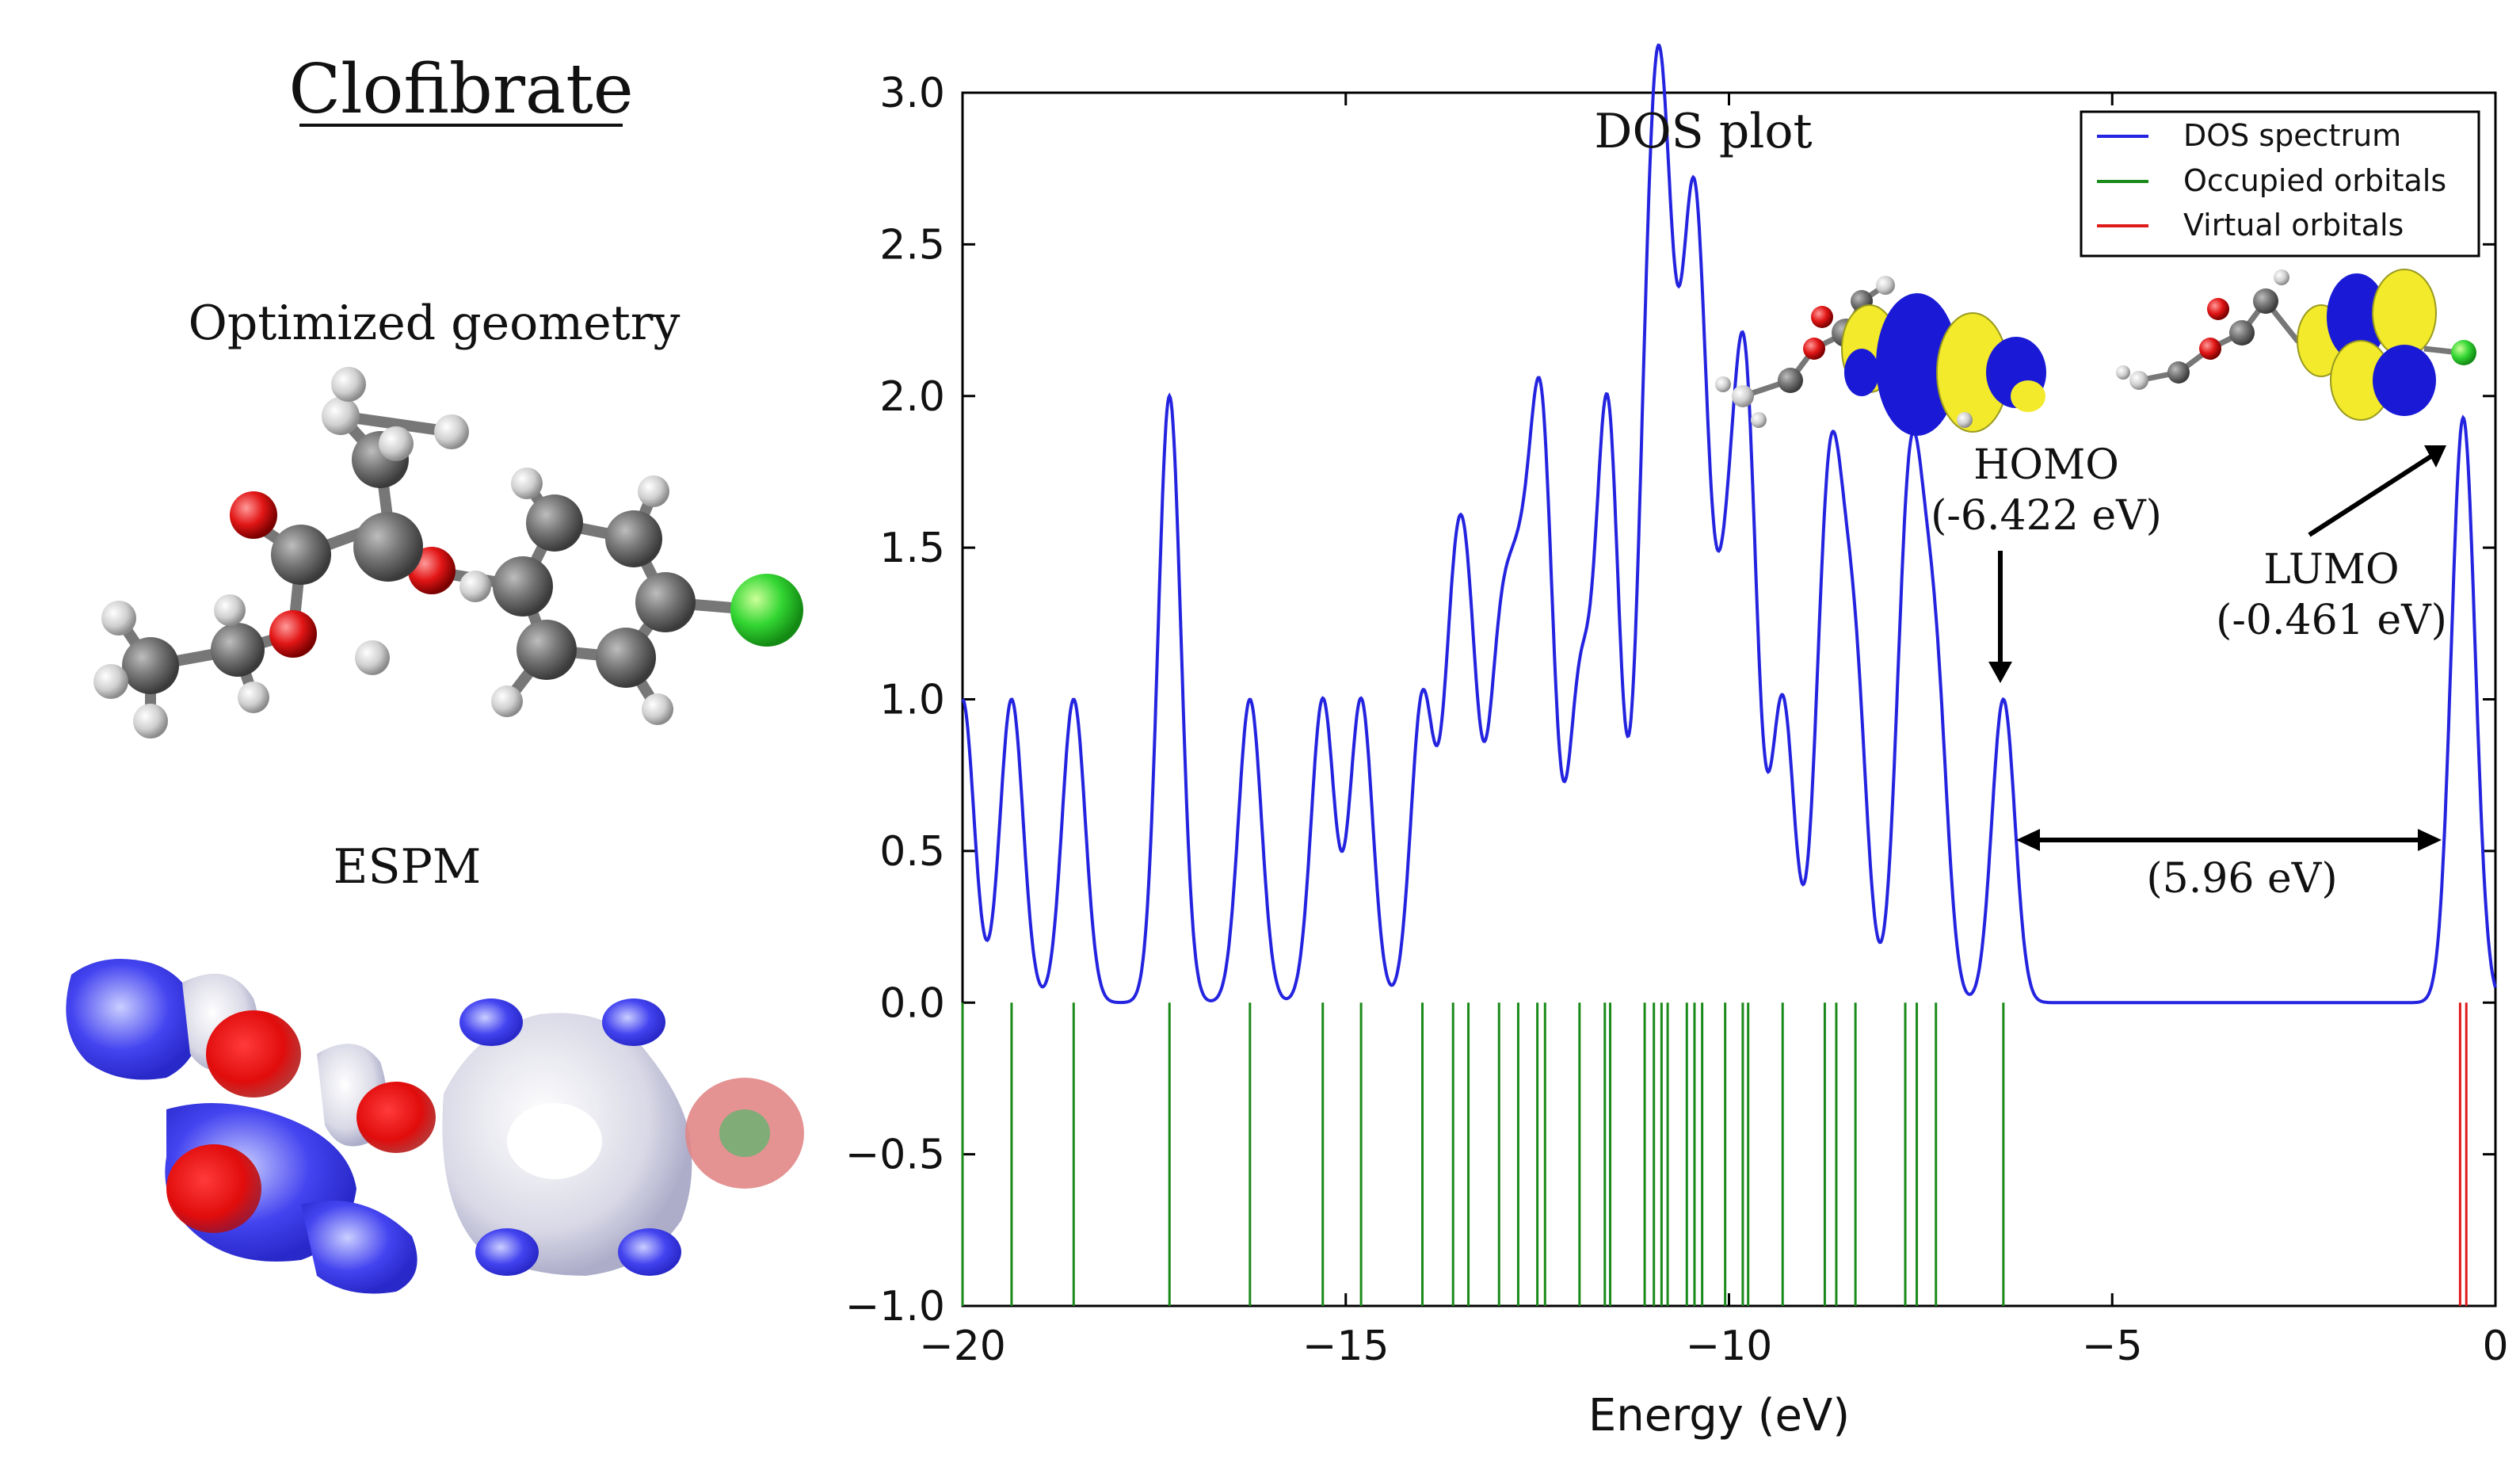 The image size is (2520, 1466). What do you see at coordinates (2435, 456) in the screenshot?
I see `lumo-arrowhead` at bounding box center [2435, 456].